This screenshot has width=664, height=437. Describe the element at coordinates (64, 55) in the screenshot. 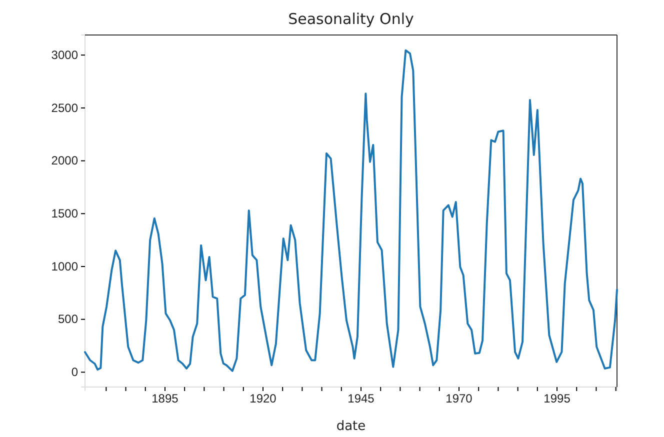

I see `y-tick-label: 3000` at that location.